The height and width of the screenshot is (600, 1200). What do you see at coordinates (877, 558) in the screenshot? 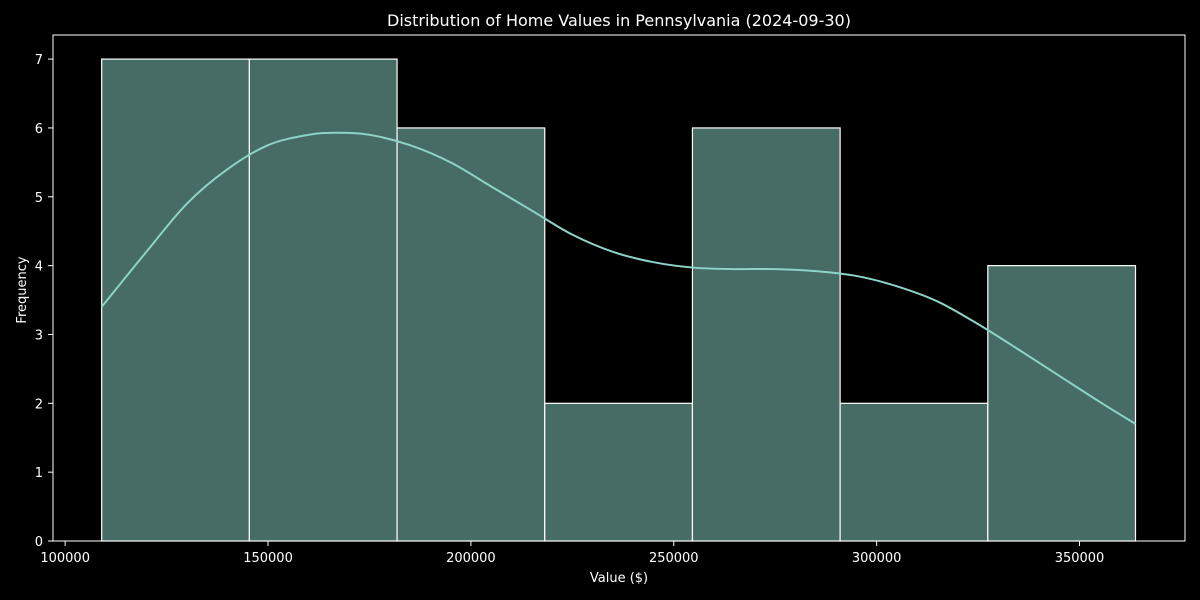
I see `x-tick-label: 300000` at bounding box center [877, 558].